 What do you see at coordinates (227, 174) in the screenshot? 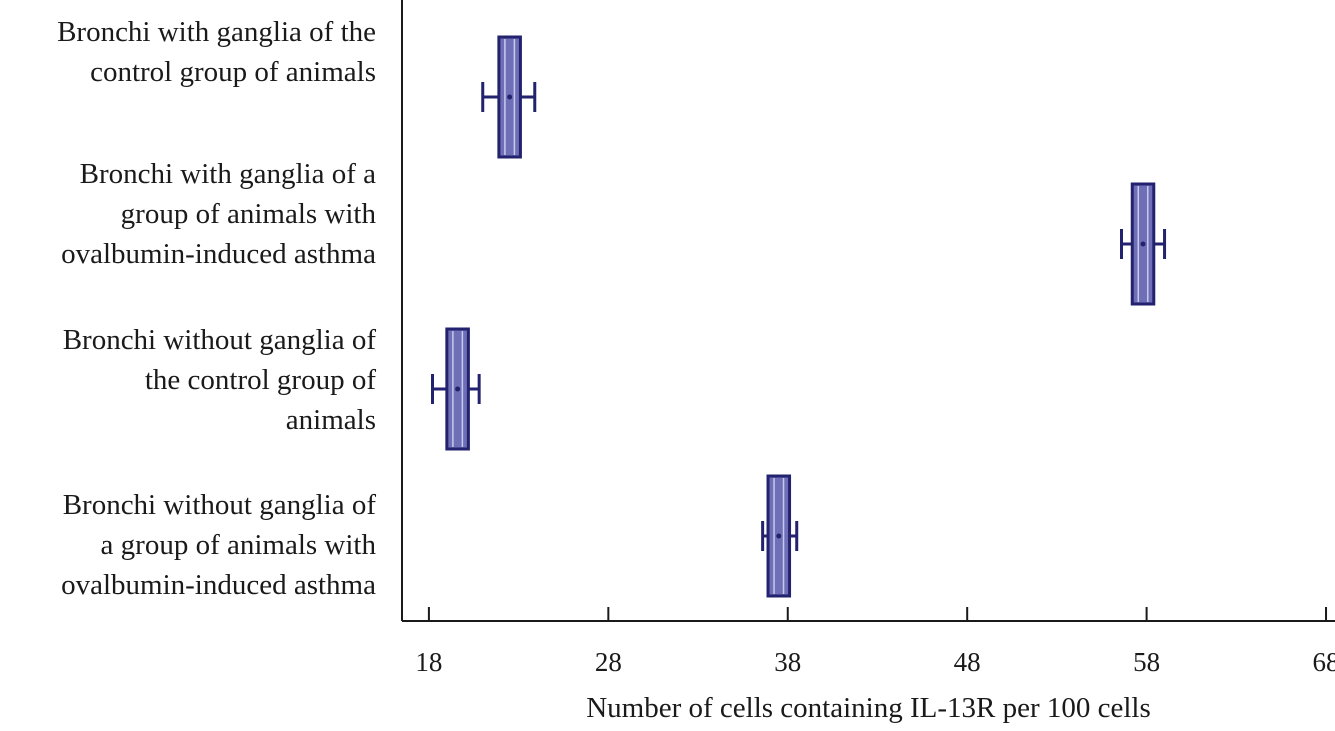
I see `category-label-line: Bronchi with ganglia of a` at bounding box center [227, 174].